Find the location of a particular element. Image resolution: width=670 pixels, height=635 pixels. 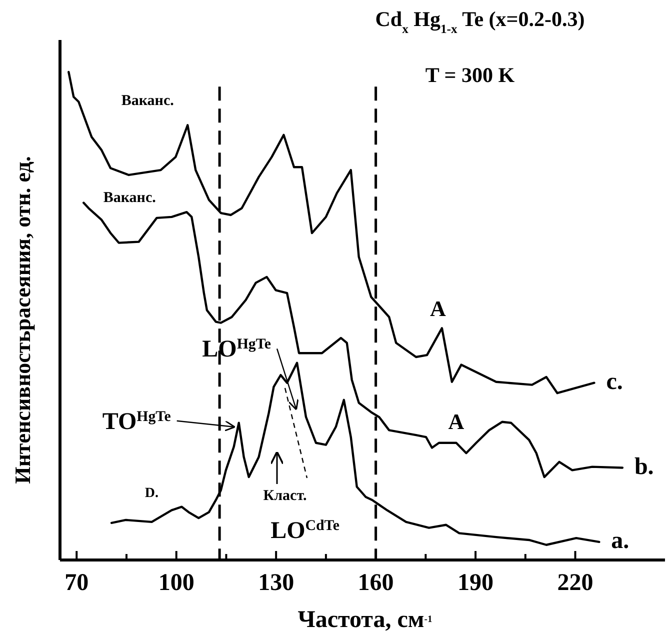

annotation: LO$^{HgTe}$ is located at coordinates (237, 349).